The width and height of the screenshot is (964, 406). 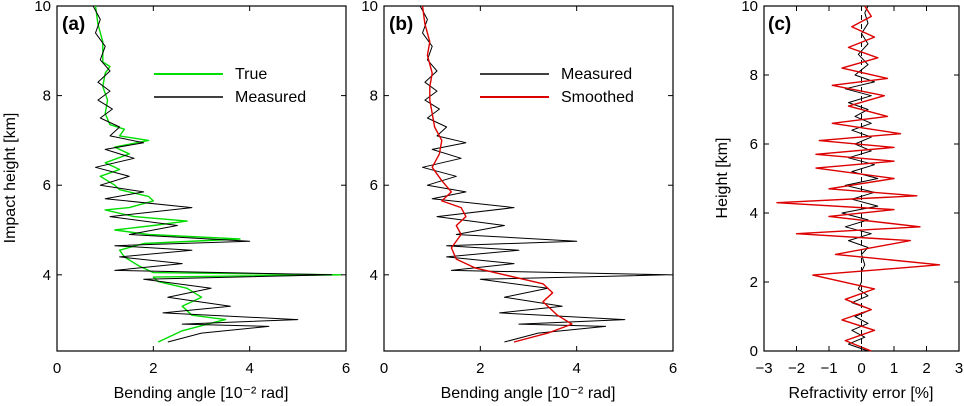 I want to click on x-tick-label: 3, so click(x=959, y=368).